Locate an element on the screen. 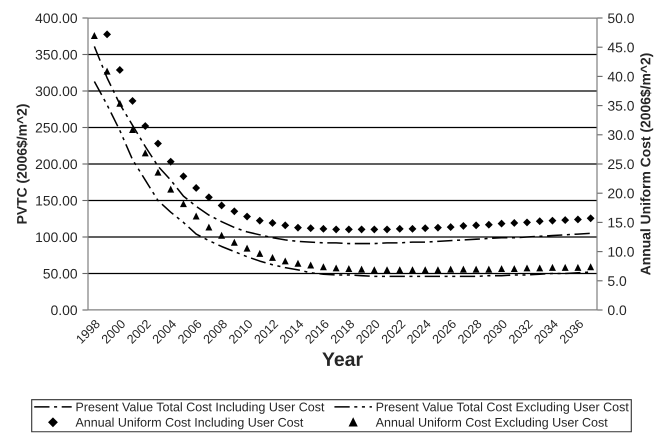  legend-label: Present Value Total Cost Excluding User Cost is located at coordinates (502, 408).